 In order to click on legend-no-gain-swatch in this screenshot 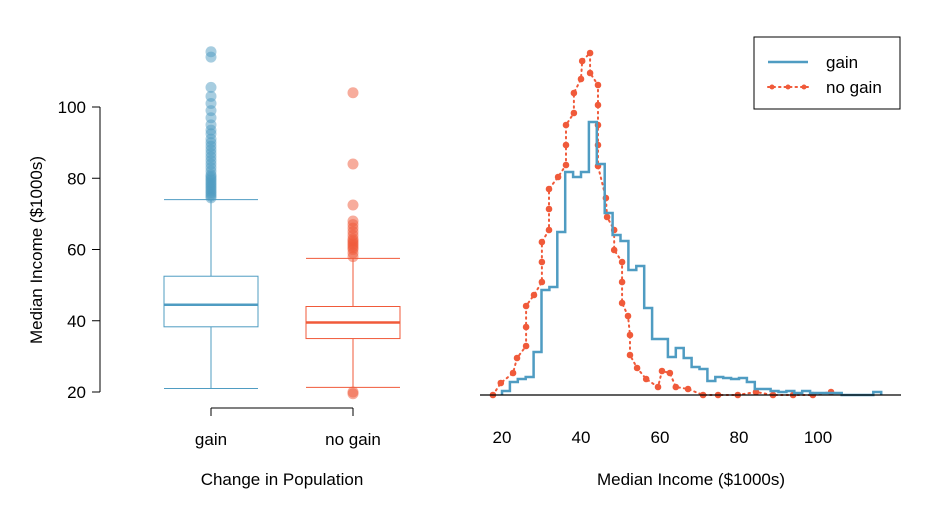, I will do `click(788, 87)`.